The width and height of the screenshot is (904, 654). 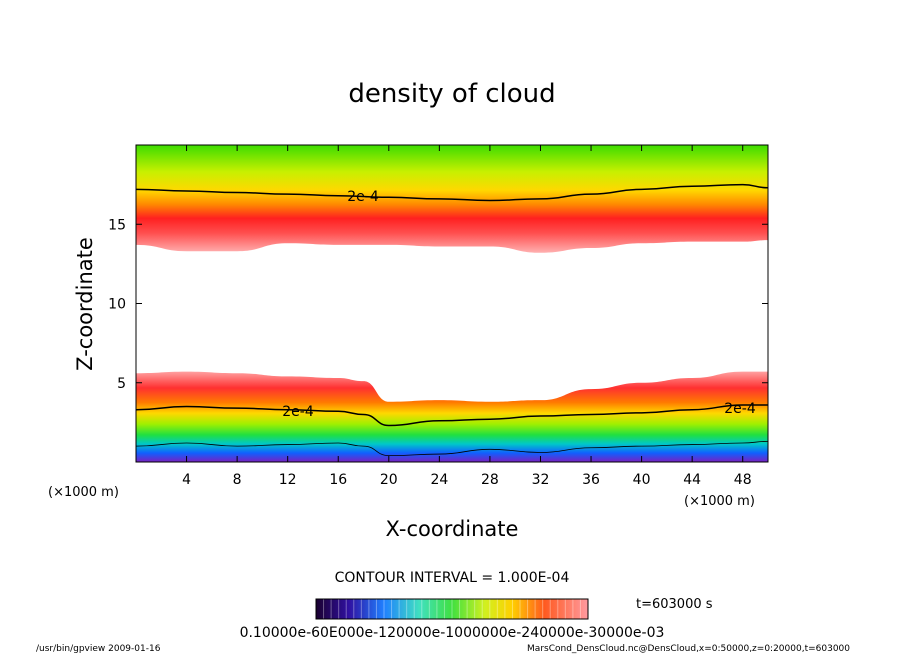 What do you see at coordinates (452, 578) in the screenshot?
I see `contour-interval-text: CONTOUR INTERVAL = 1.000E-04` at bounding box center [452, 578].